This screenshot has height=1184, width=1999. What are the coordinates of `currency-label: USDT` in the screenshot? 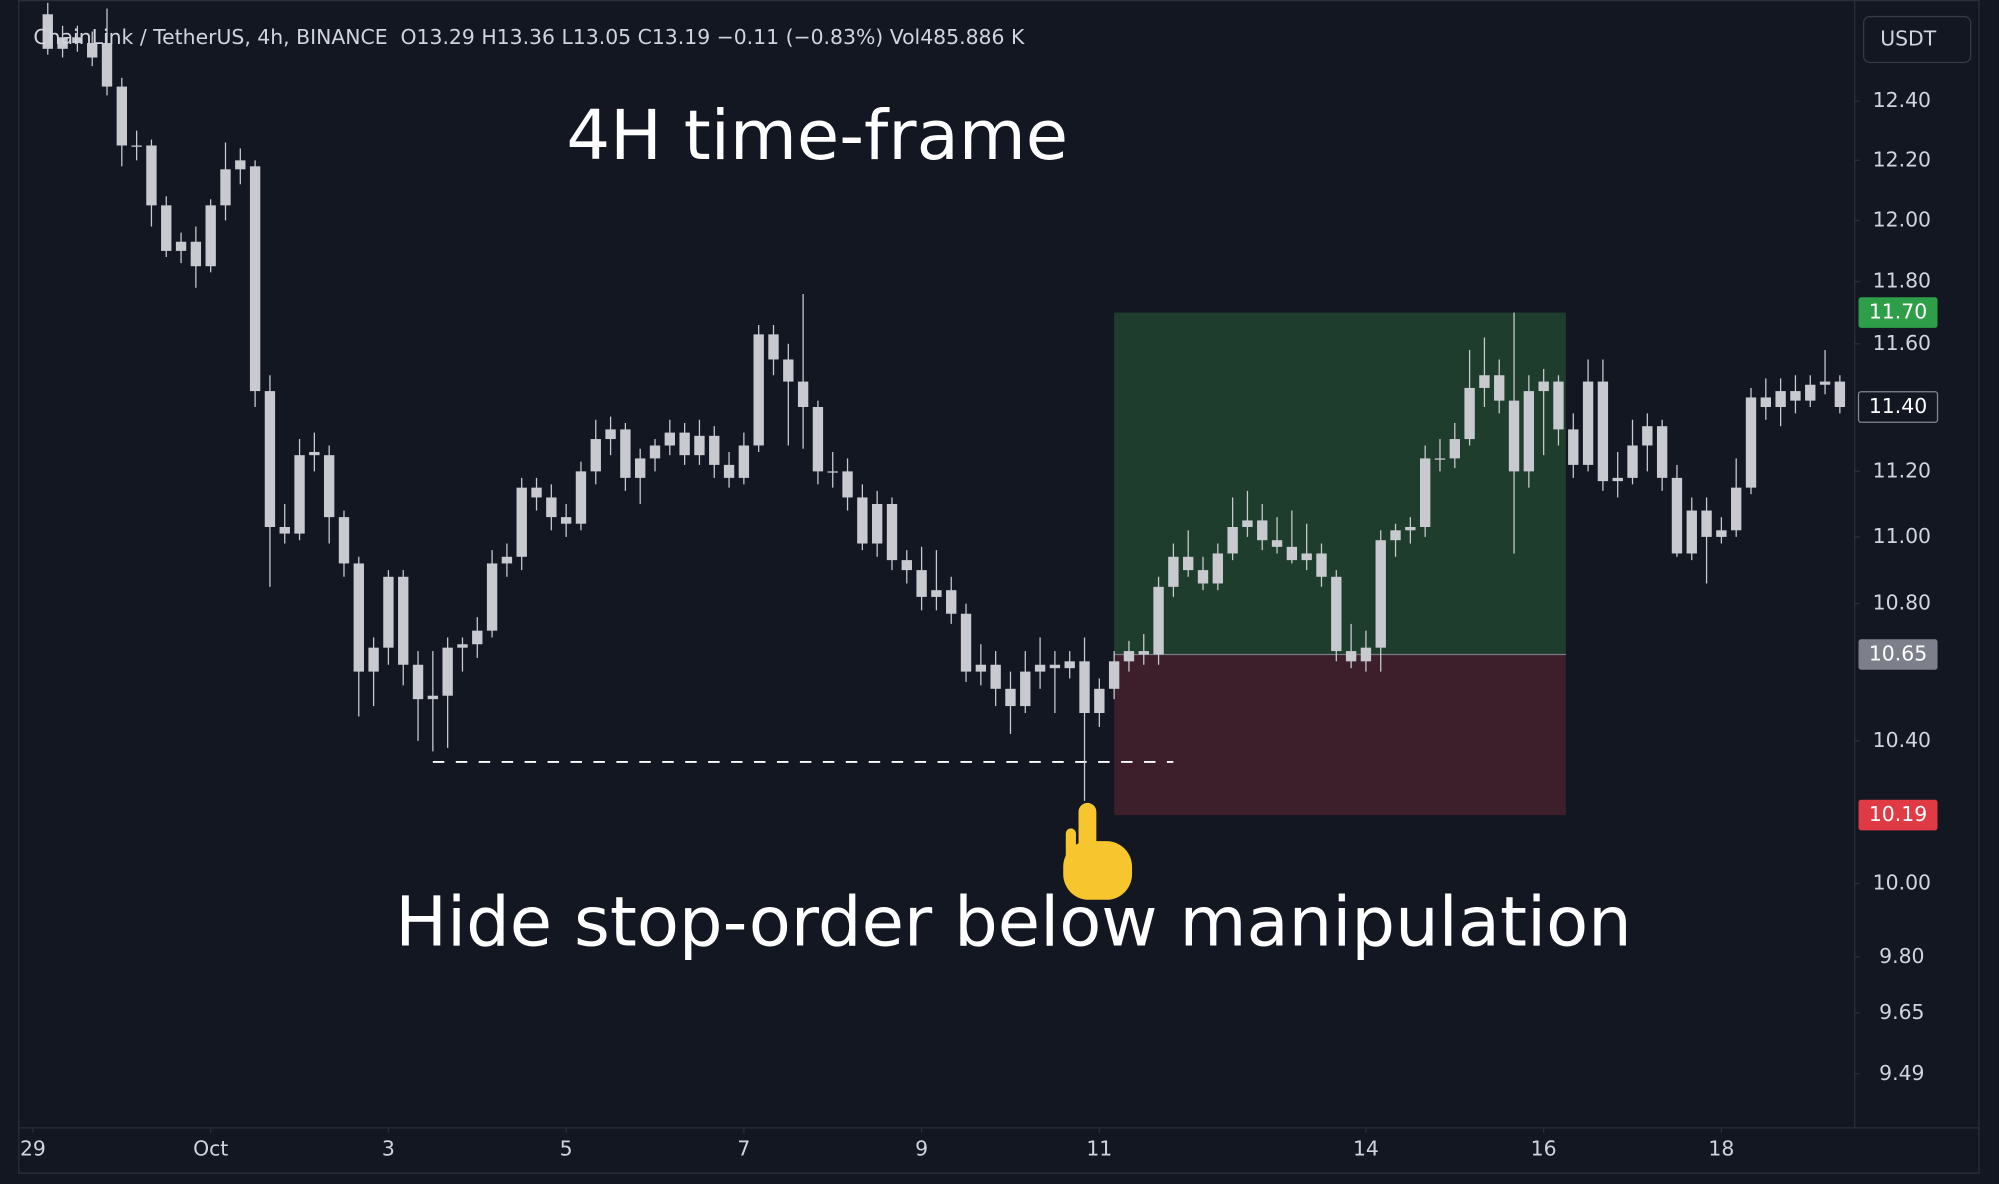 It's located at (1908, 39).